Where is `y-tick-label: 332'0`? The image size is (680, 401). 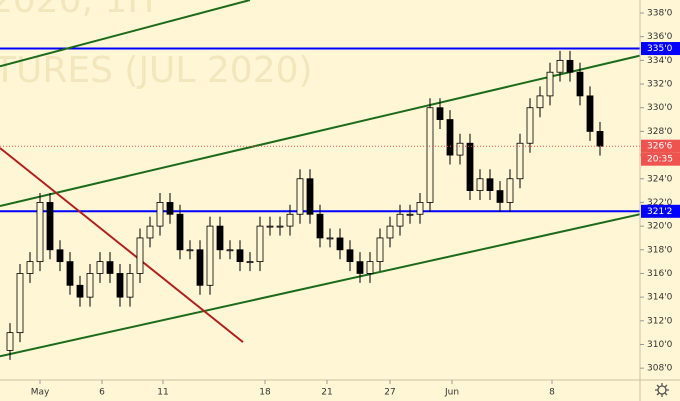 y-tick-label: 332'0 is located at coordinates (660, 85).